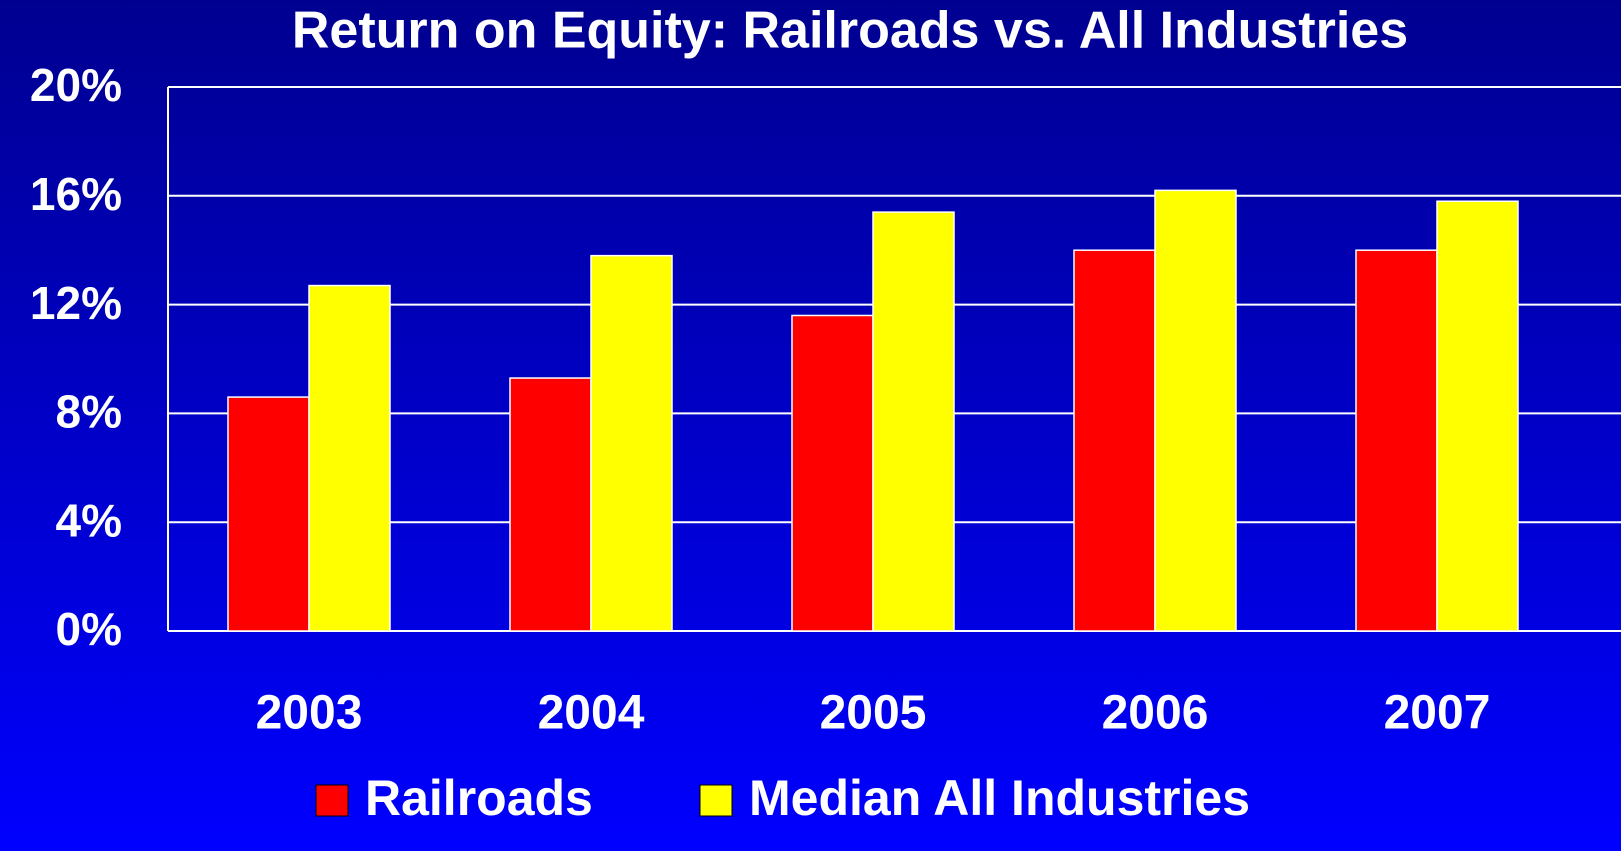 This screenshot has height=851, width=1621. I want to click on x-tick-label: 2007, so click(1437, 713).